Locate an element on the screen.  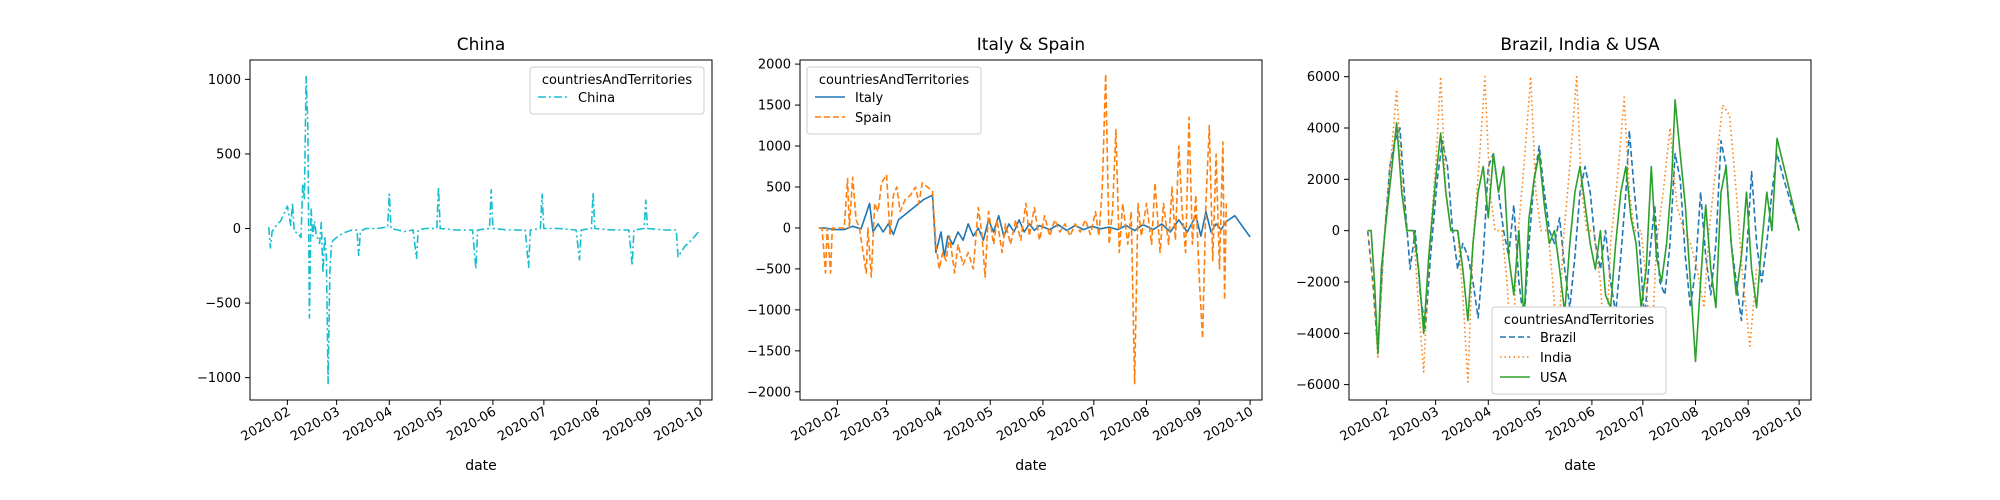
y-tick-label: 4000 is located at coordinates (1323, 129).